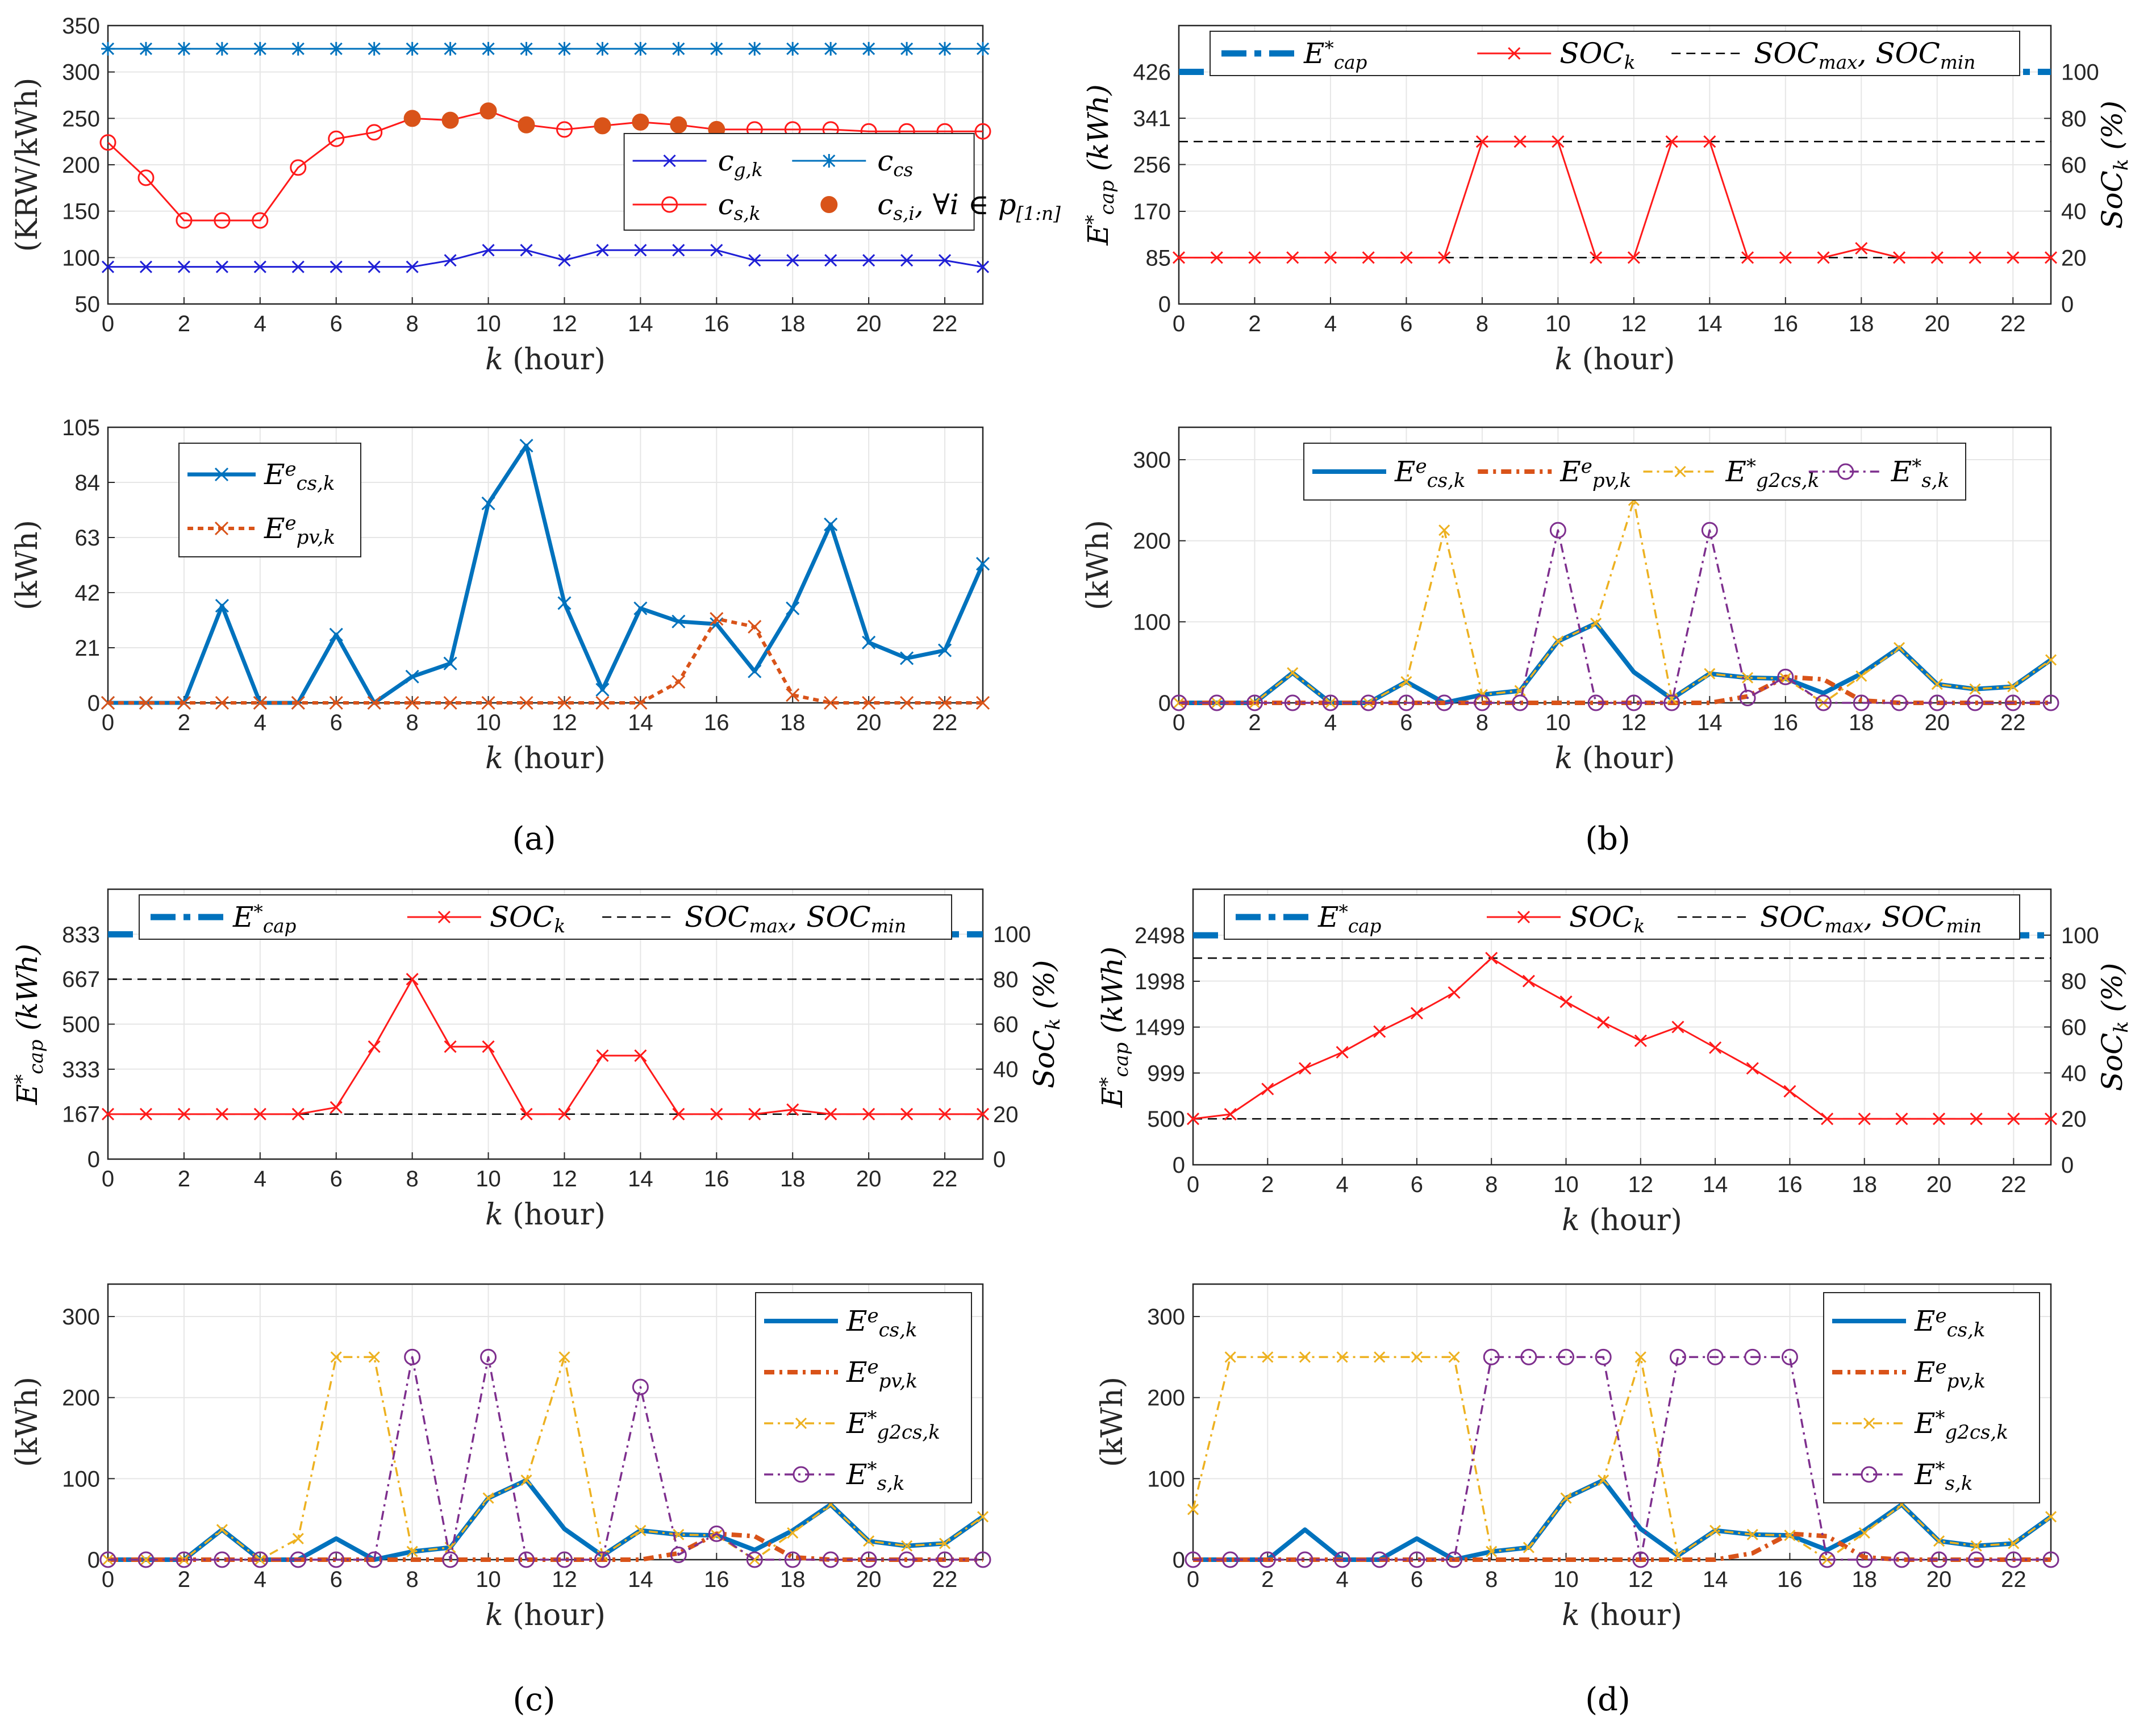  What do you see at coordinates (726, 160) in the screenshot?
I see `legend-entry-part: c` at bounding box center [726, 160].